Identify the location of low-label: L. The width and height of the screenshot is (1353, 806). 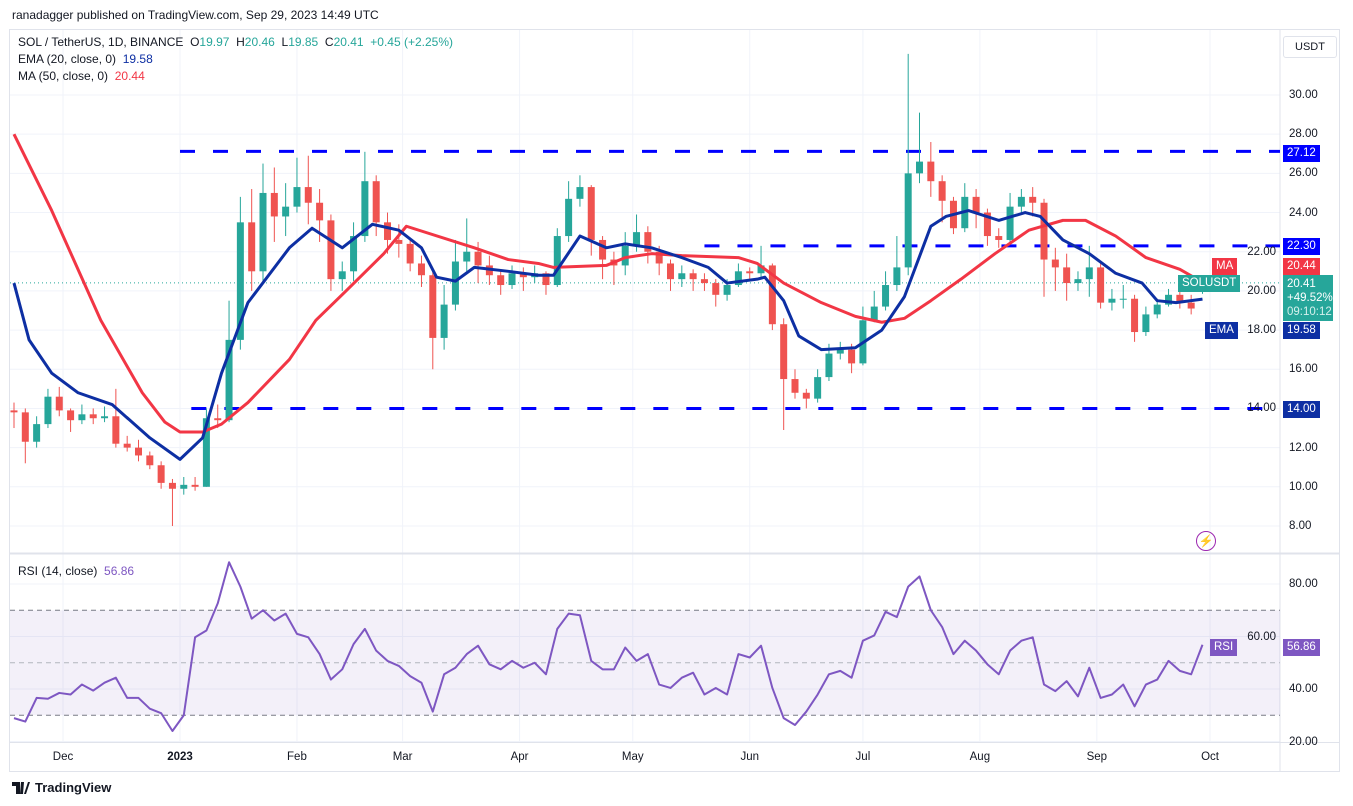
(285, 42).